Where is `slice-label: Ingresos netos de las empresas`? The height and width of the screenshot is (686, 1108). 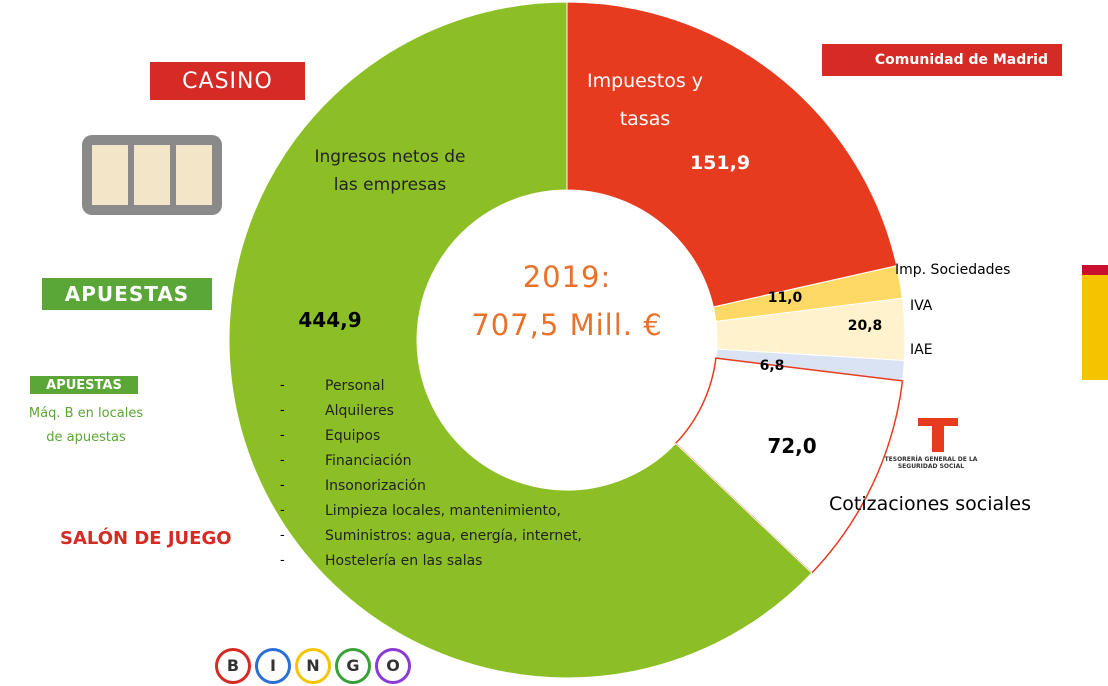
slice-label: Ingresos netos de las empresas is located at coordinates (390, 171).